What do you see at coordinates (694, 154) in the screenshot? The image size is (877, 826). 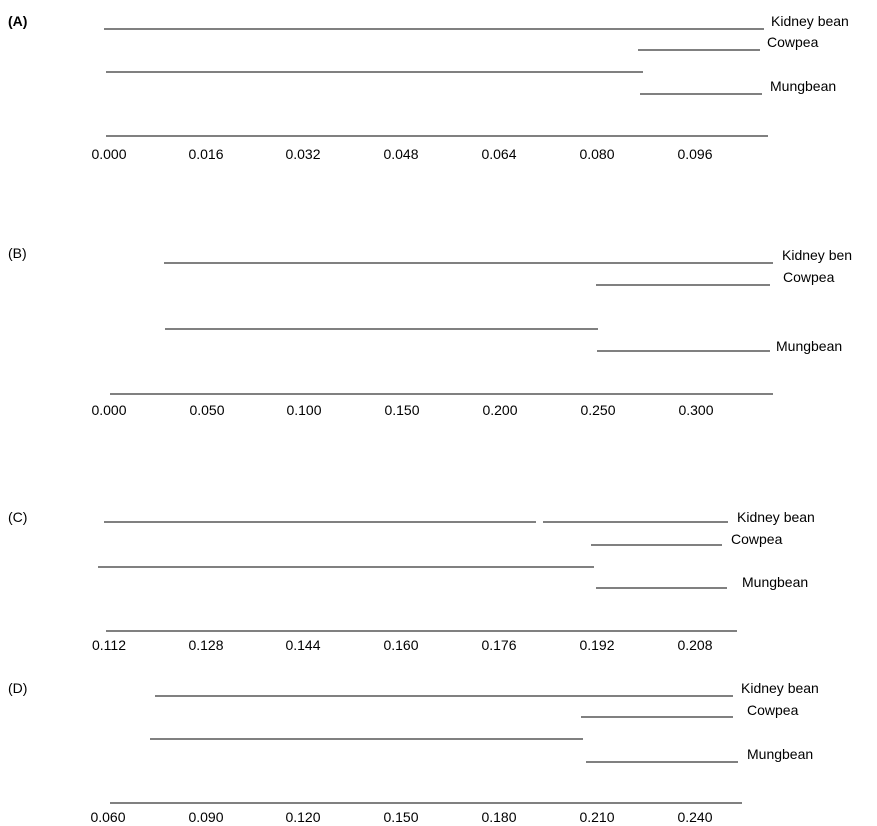 I see `scale-tick-label: 0.096` at bounding box center [694, 154].